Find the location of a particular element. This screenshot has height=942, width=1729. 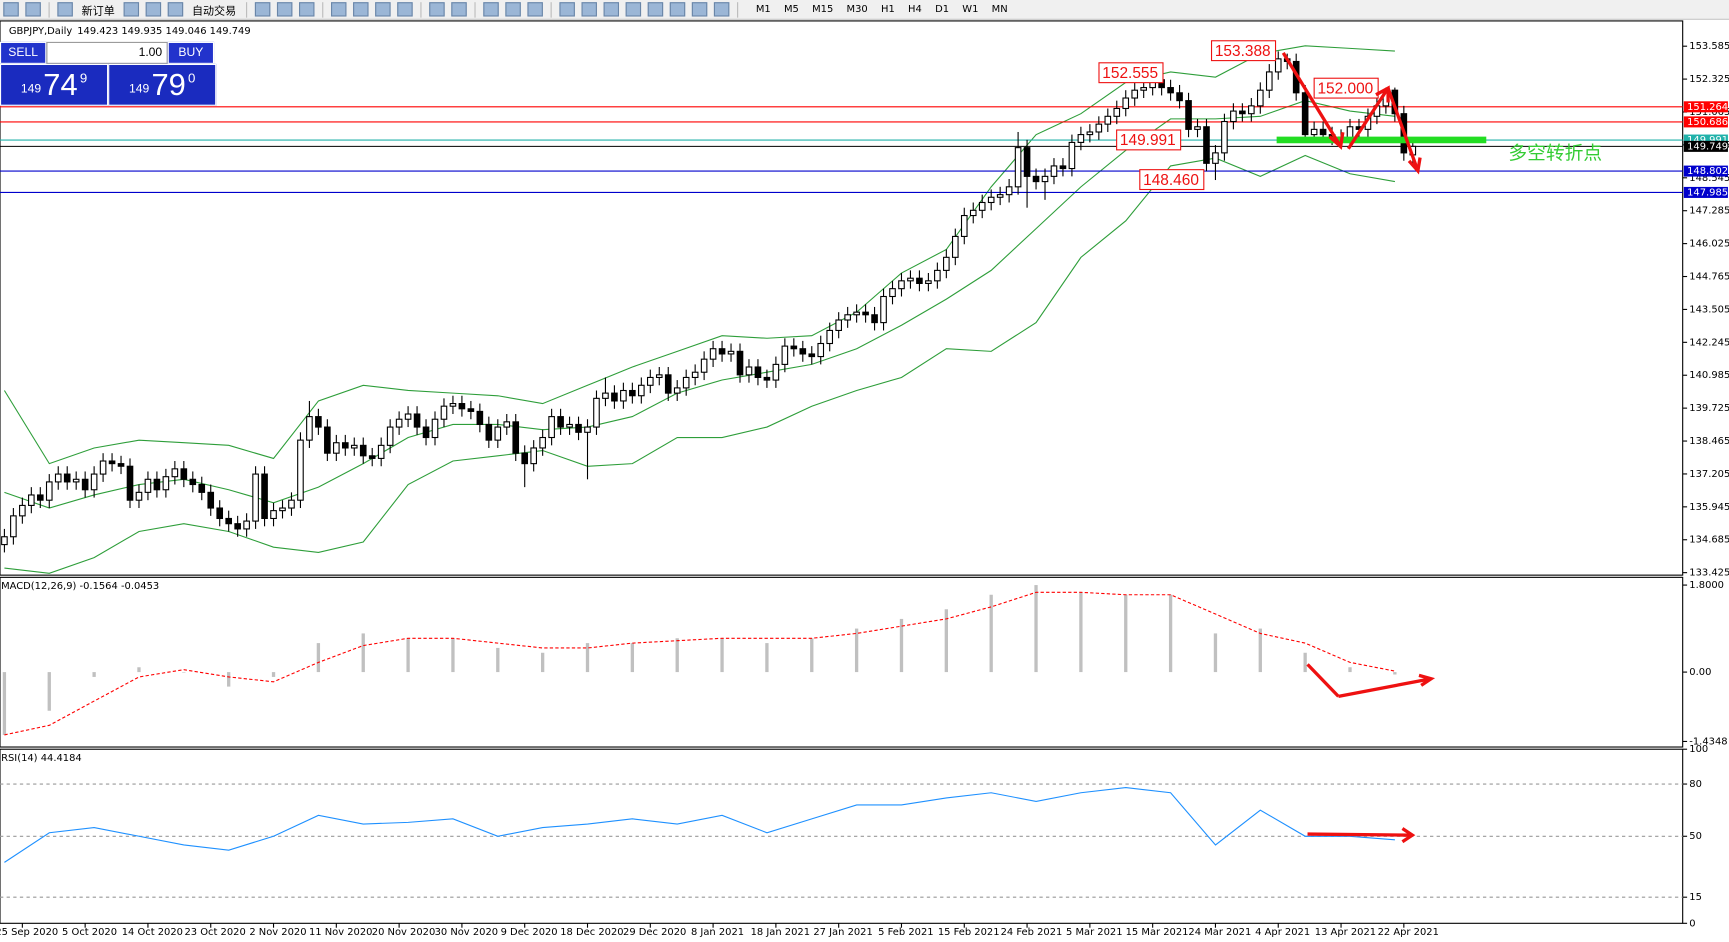

x-tick-label: 30 Nov 2020 is located at coordinates (466, 932).